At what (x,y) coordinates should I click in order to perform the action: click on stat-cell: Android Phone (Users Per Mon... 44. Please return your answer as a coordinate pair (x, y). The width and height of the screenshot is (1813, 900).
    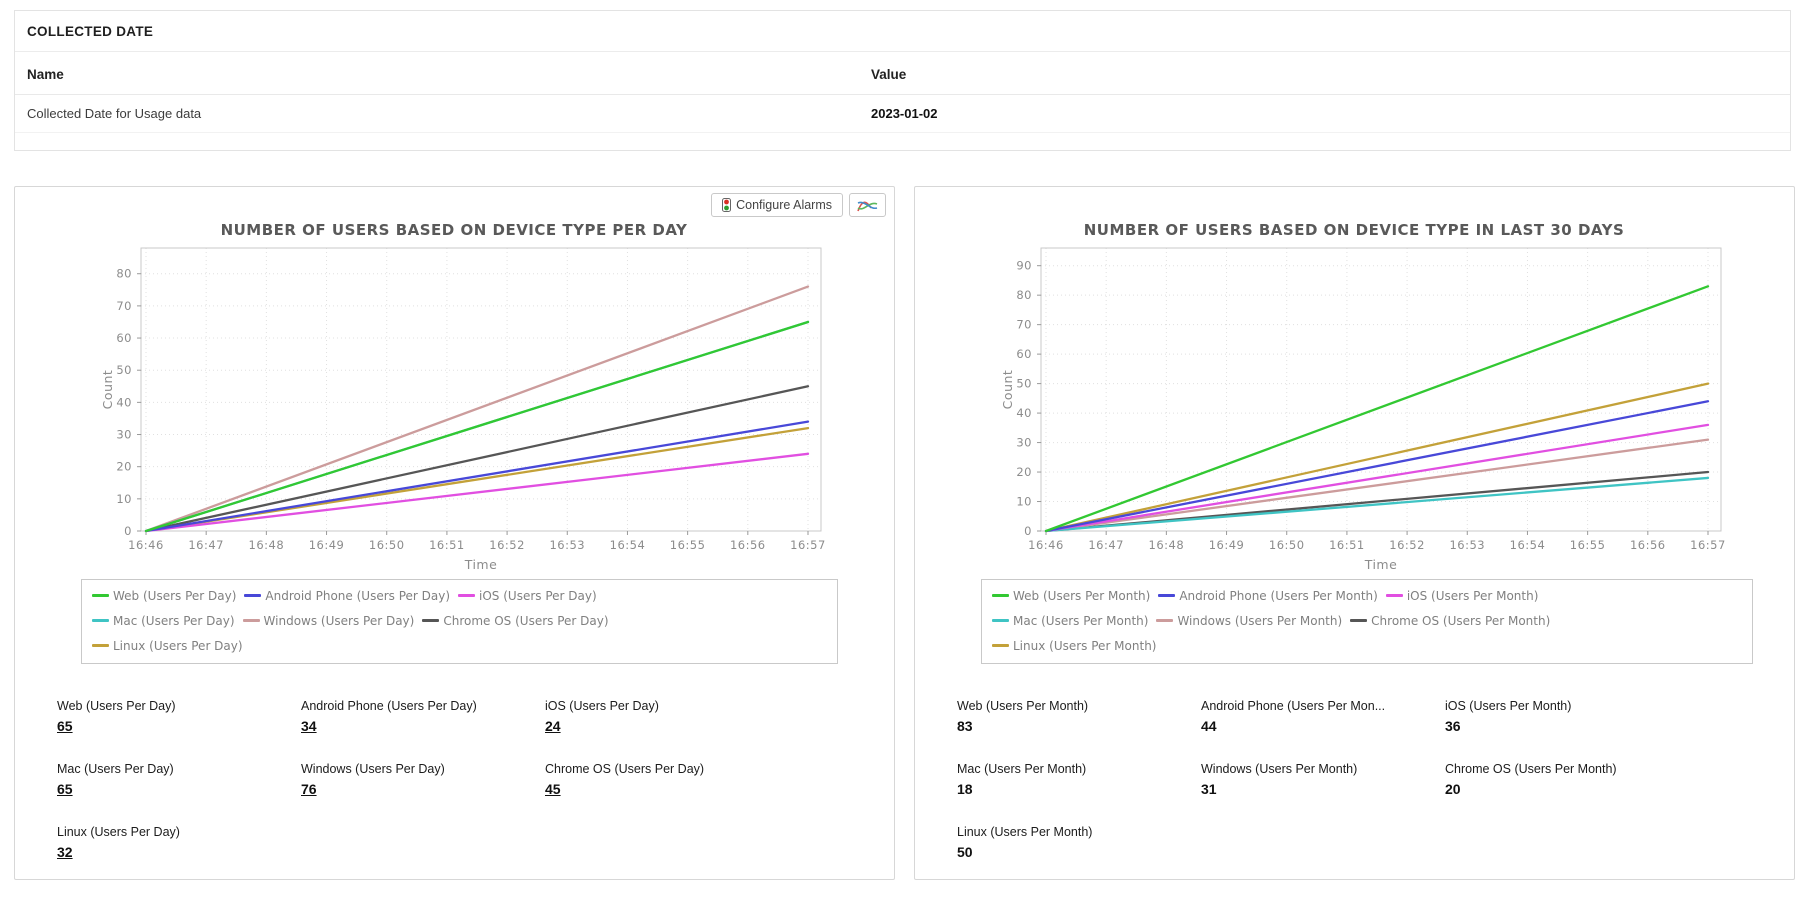
    Looking at the image, I should click on (1323, 716).